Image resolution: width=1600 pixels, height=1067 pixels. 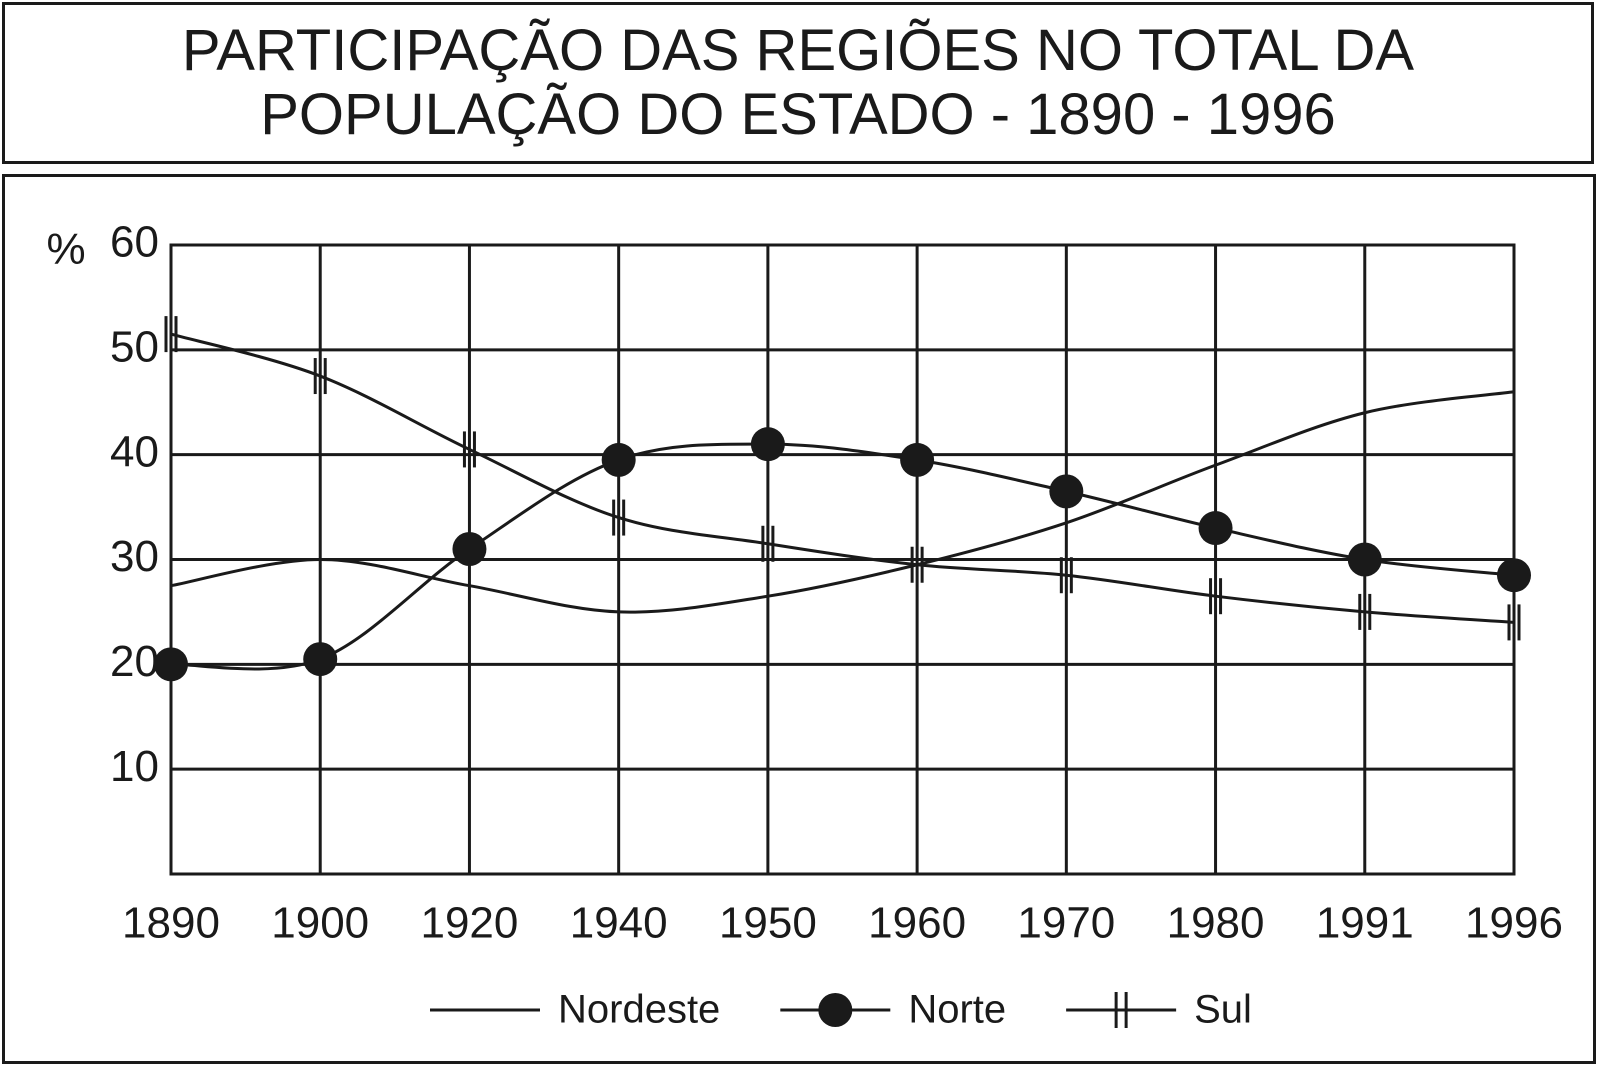 I want to click on x-tick-label: 1970, so click(x=1066, y=923).